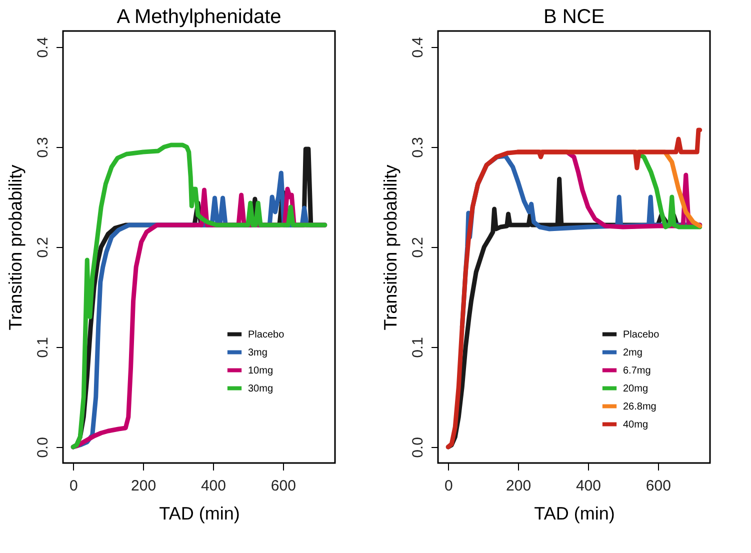 This screenshot has height=553, width=751. What do you see at coordinates (637, 370) in the screenshot?
I see `legend-label: 6.7mg` at bounding box center [637, 370].